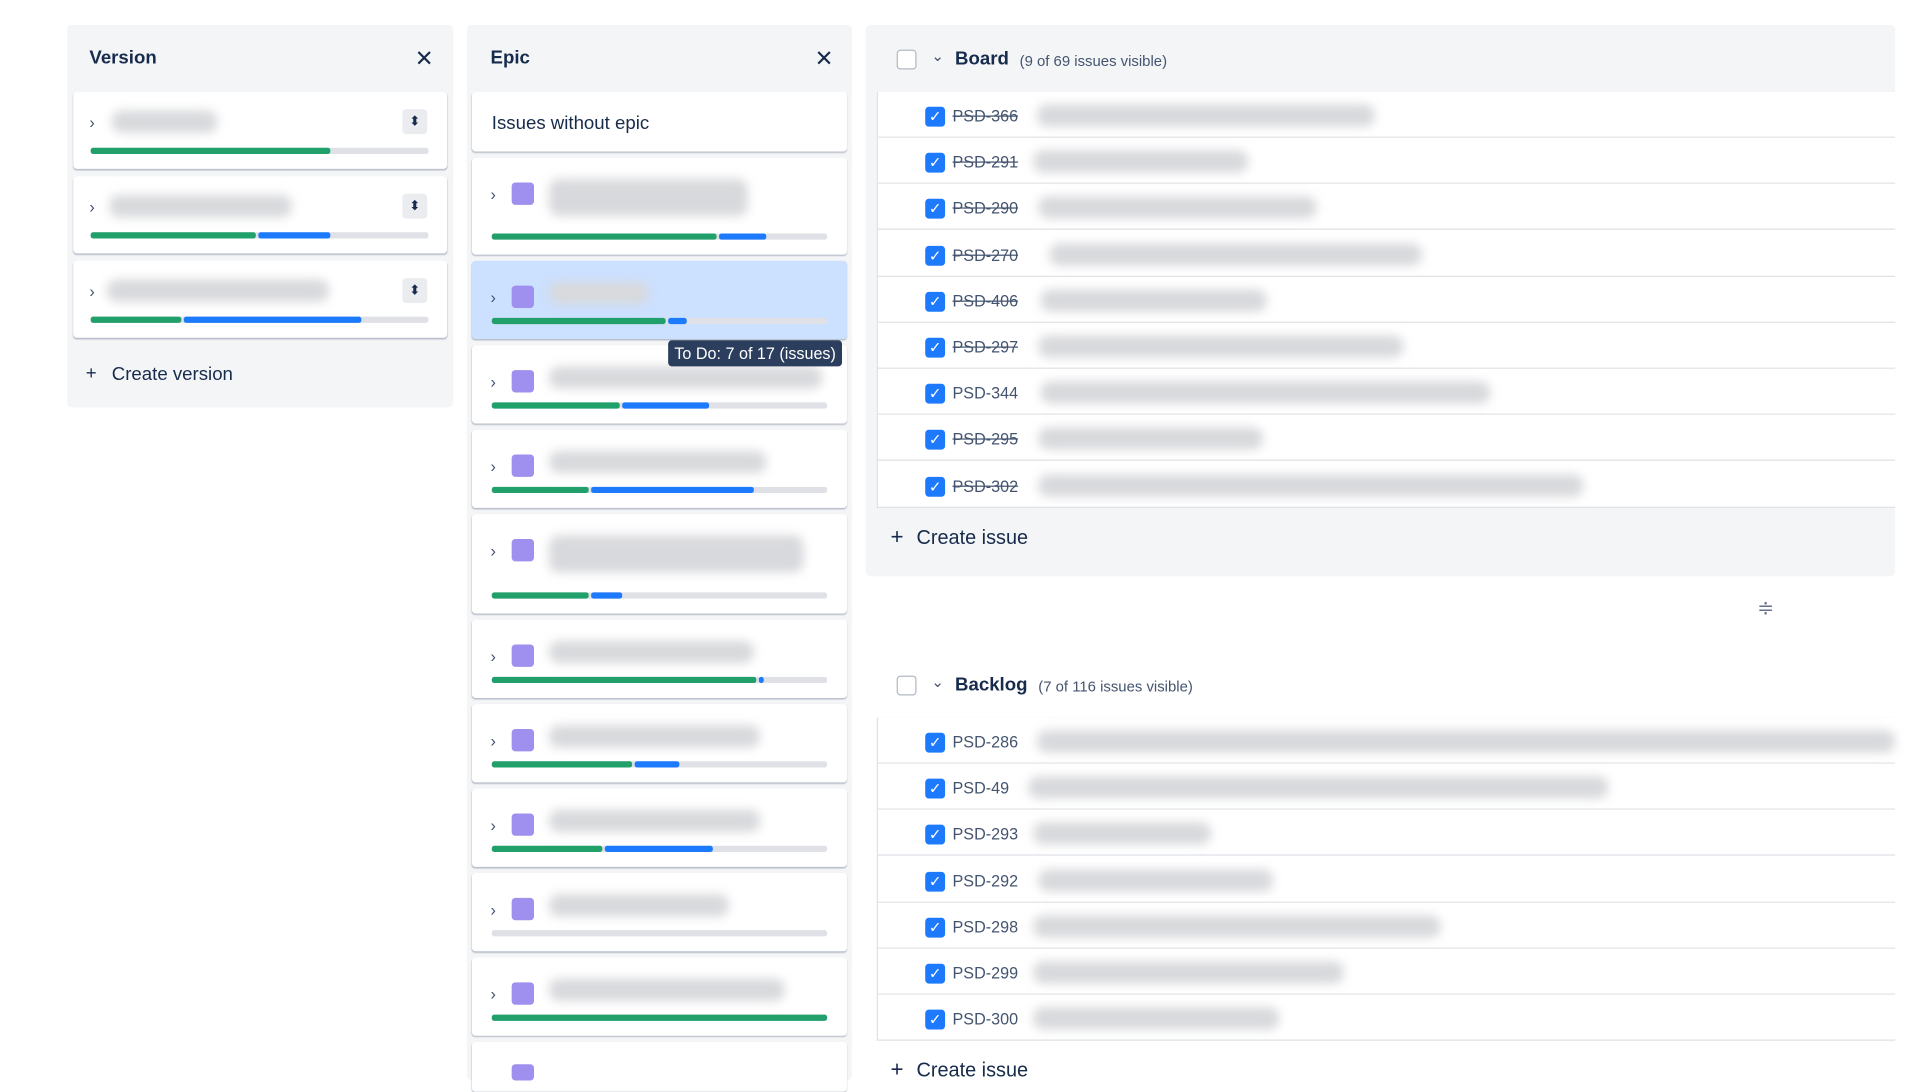 This screenshot has height=1092, width=1920. What do you see at coordinates (985, 486) in the screenshot?
I see `issue-key: PSD-302` at bounding box center [985, 486].